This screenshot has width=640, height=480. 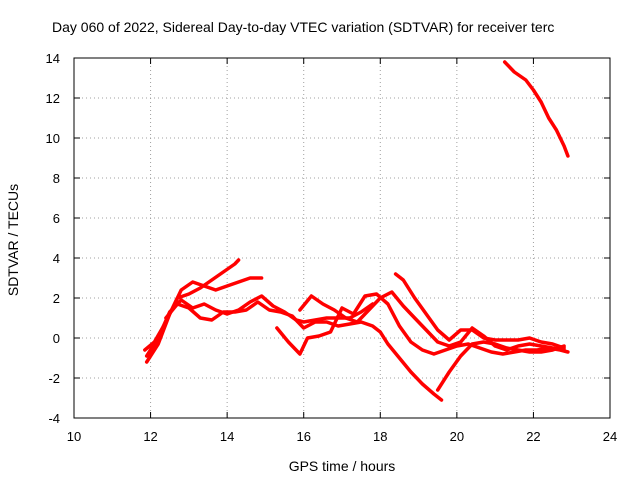 I want to click on y-tick-label: 14, so click(x=53, y=58).